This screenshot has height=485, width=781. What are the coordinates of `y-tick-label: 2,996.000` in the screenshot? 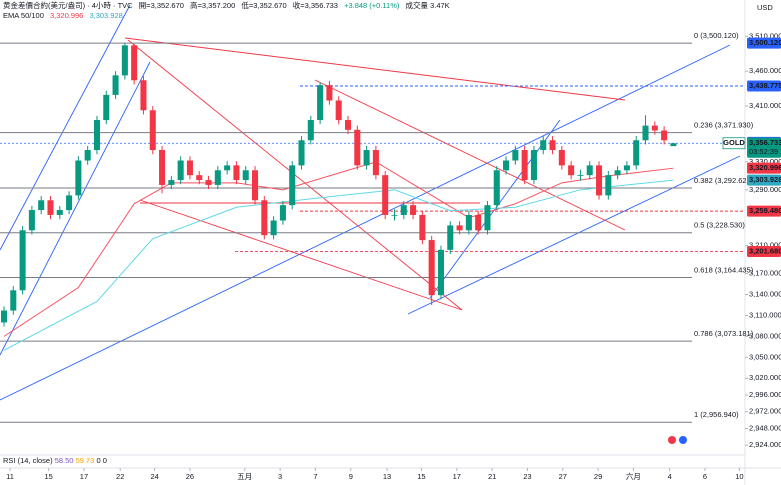 It's located at (765, 394).